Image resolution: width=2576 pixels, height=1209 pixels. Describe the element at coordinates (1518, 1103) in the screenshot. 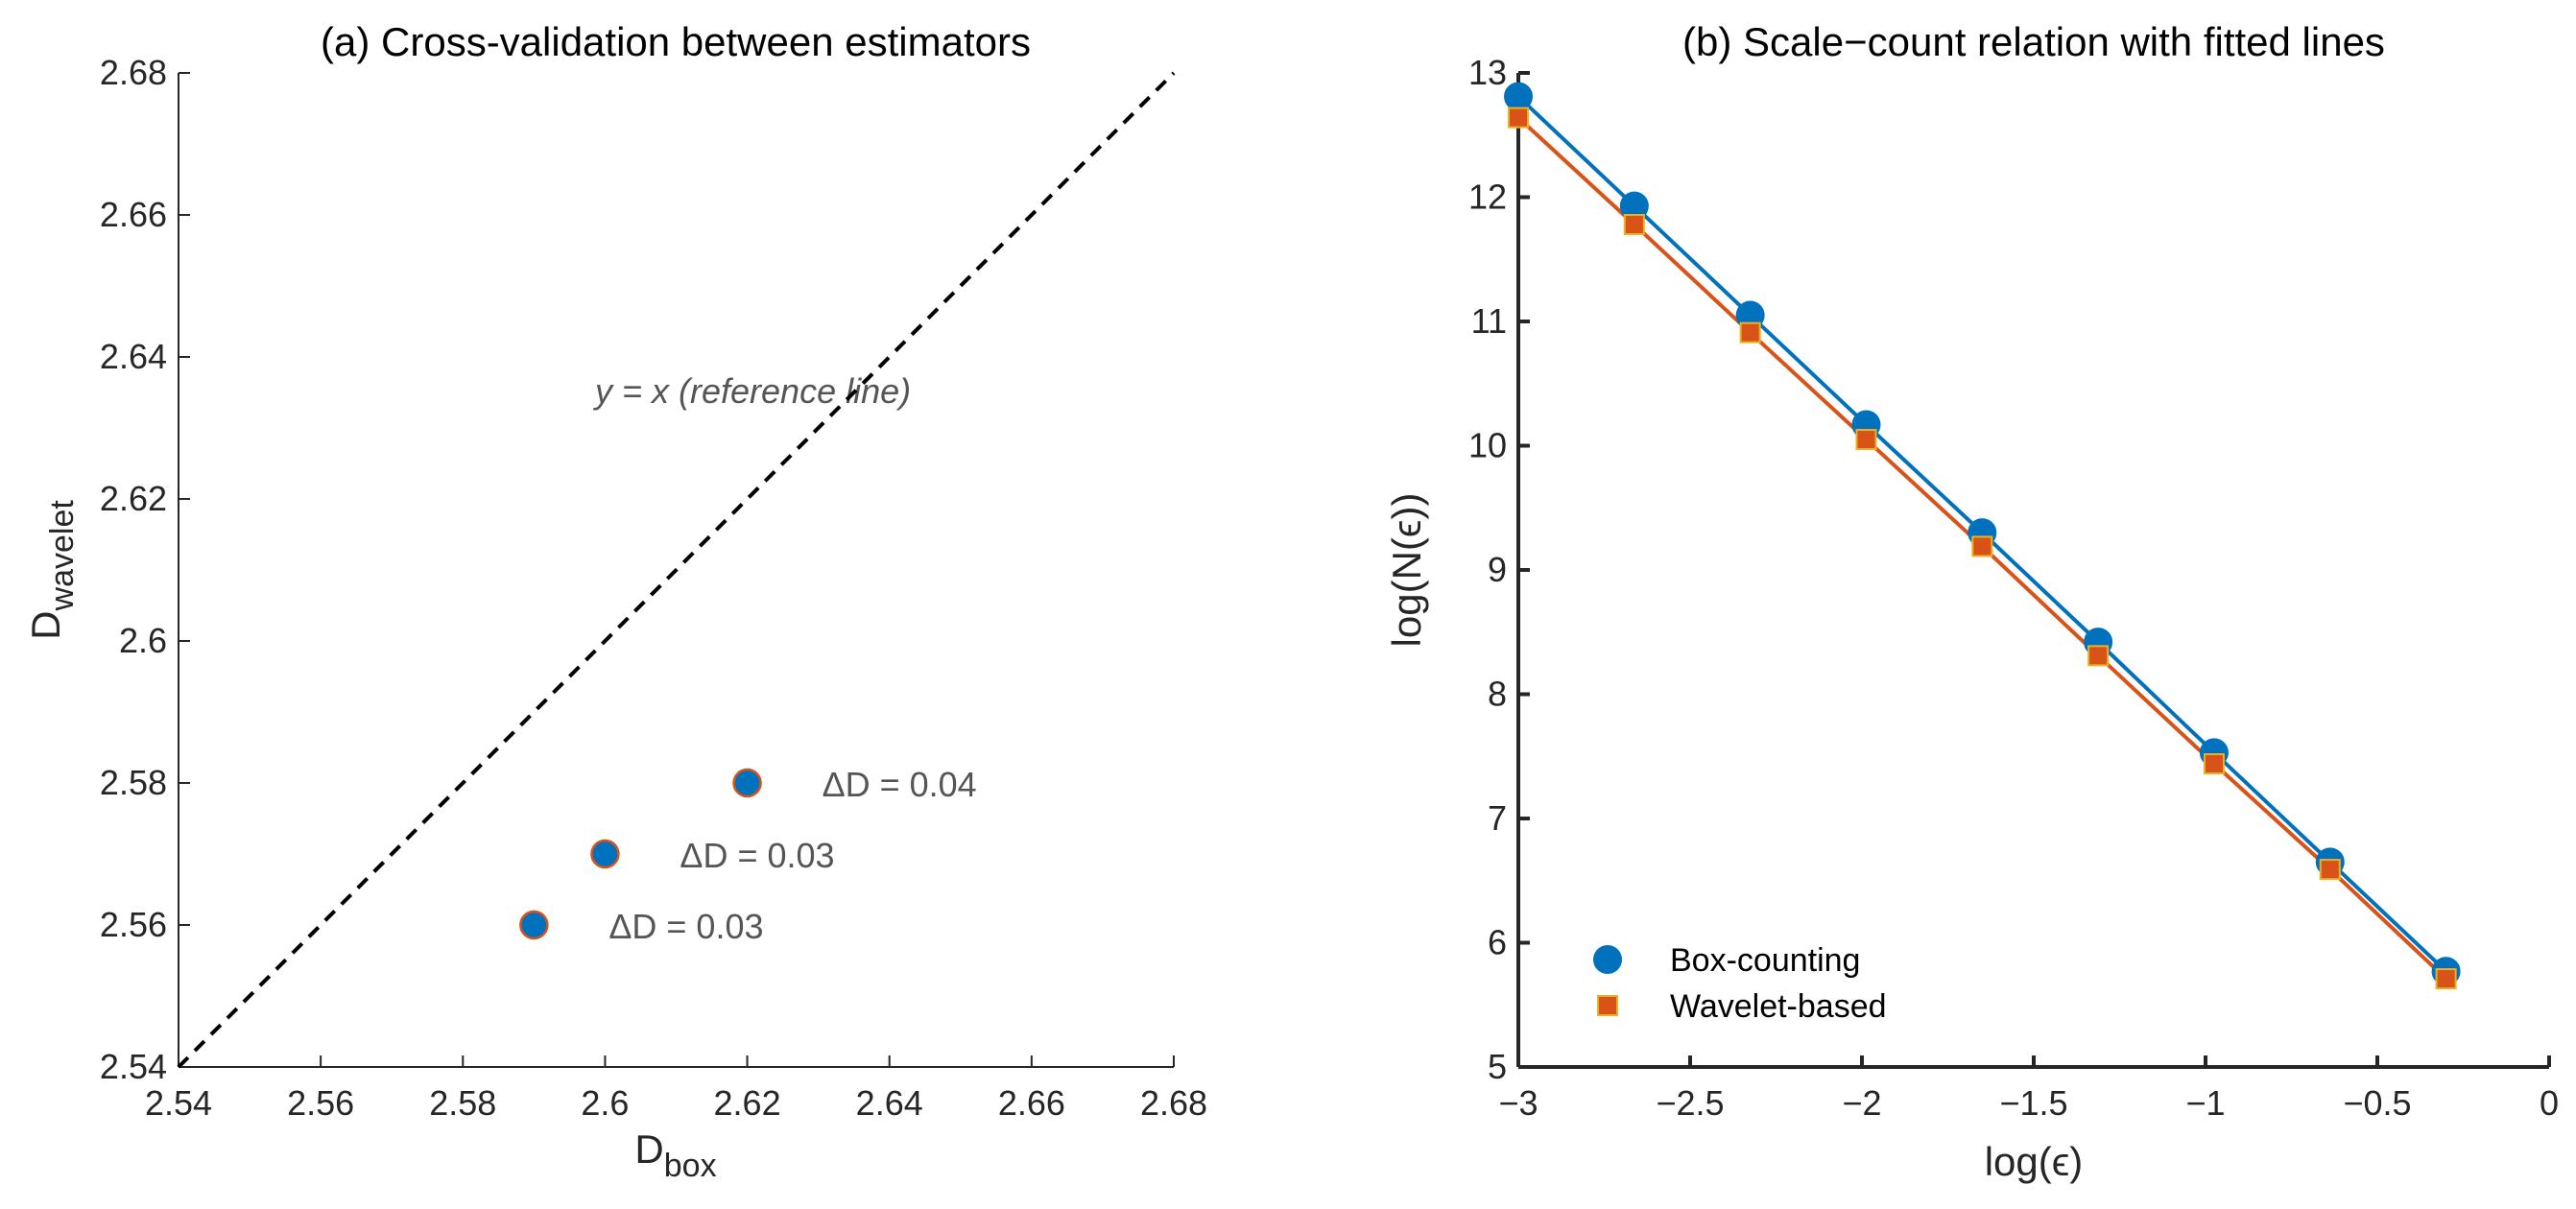

I see `x-tick-label: −3` at that location.